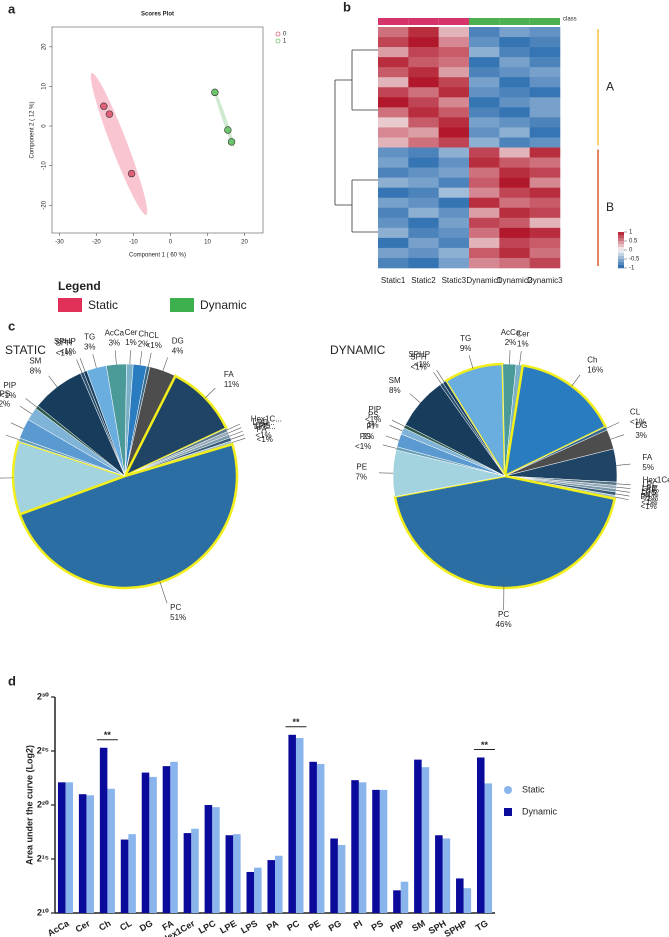  Describe the element at coordinates (649, 488) in the screenshot. I see `slice-name: LPE` at that location.